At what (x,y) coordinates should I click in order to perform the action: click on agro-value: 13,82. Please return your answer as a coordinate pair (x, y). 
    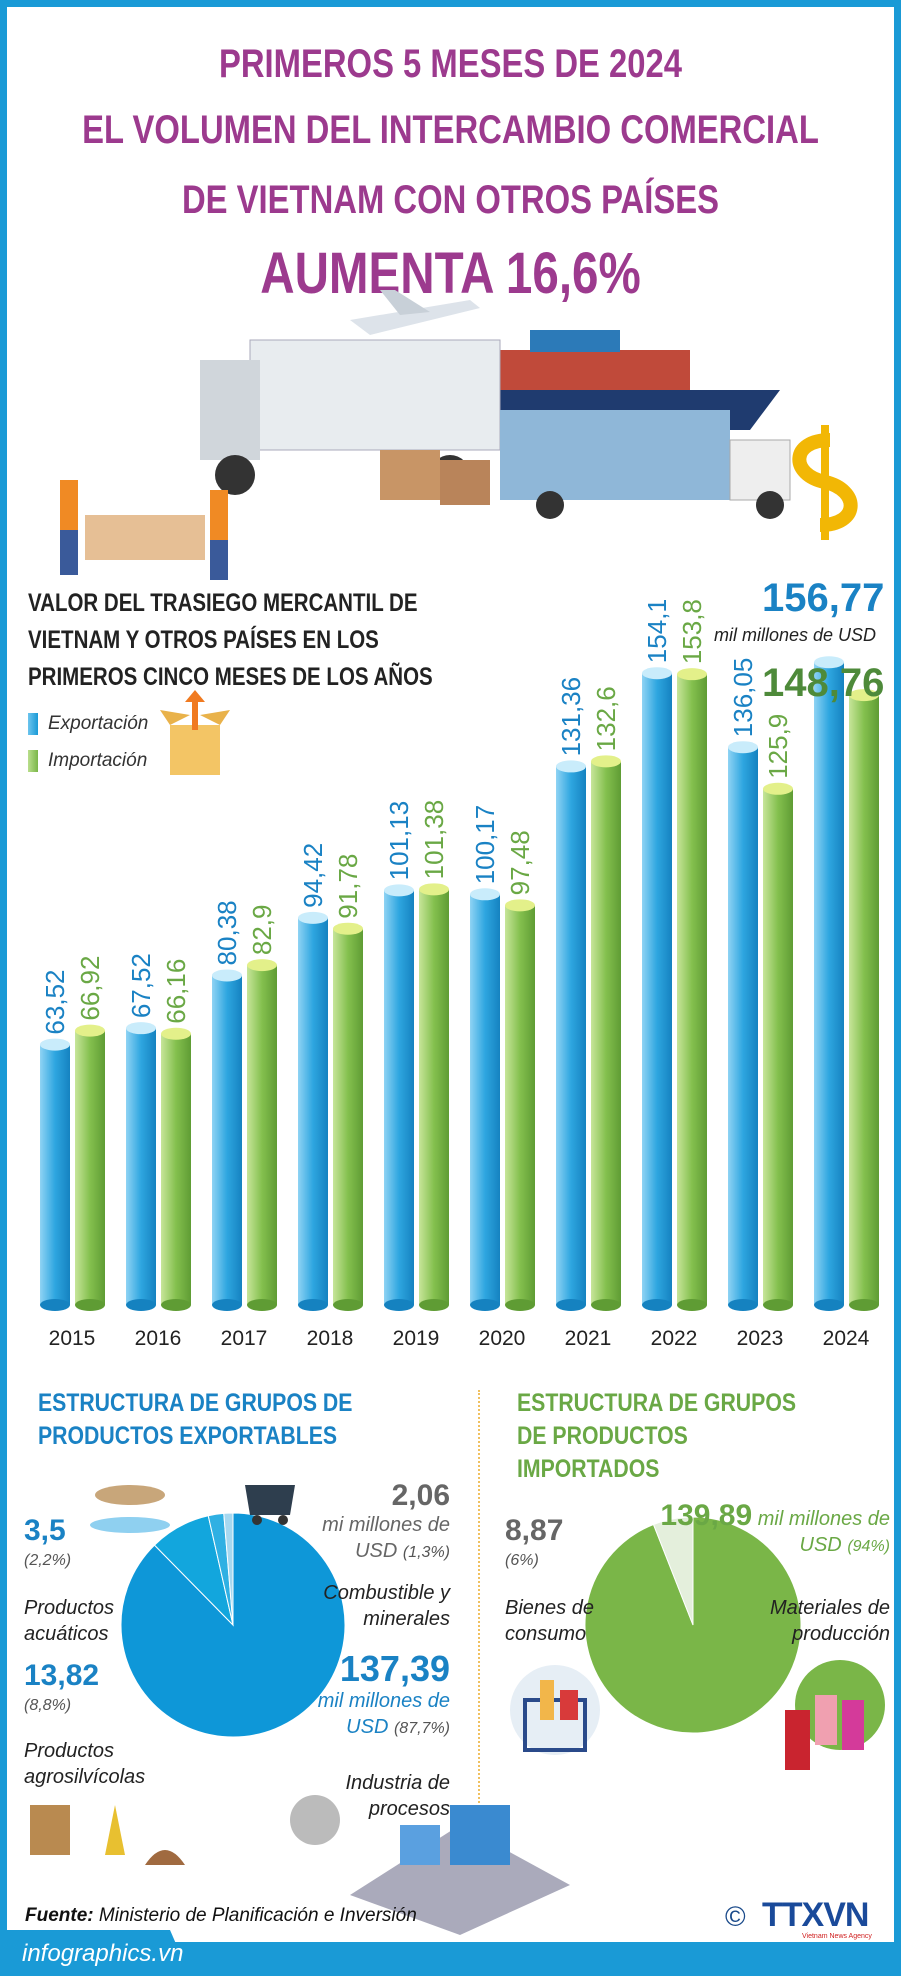
    Looking at the image, I should click on (62, 1675).